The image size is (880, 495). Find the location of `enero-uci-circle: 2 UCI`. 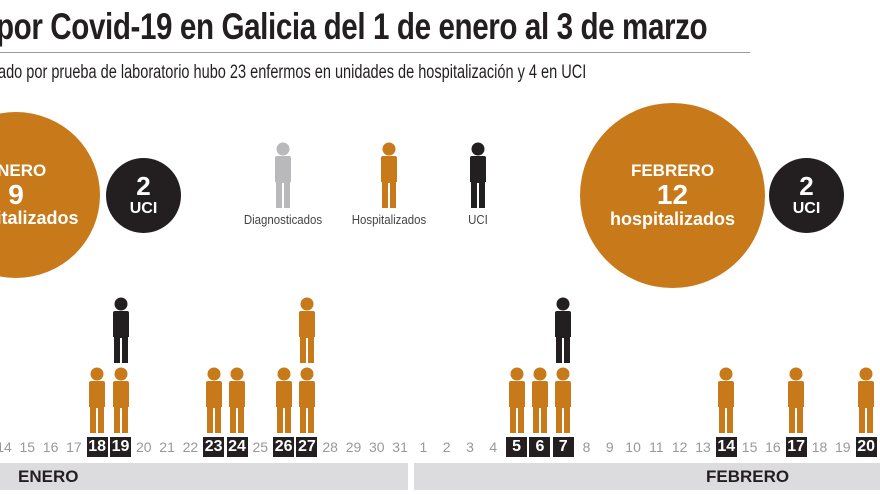

enero-uci-circle: 2 UCI is located at coordinates (143, 195).